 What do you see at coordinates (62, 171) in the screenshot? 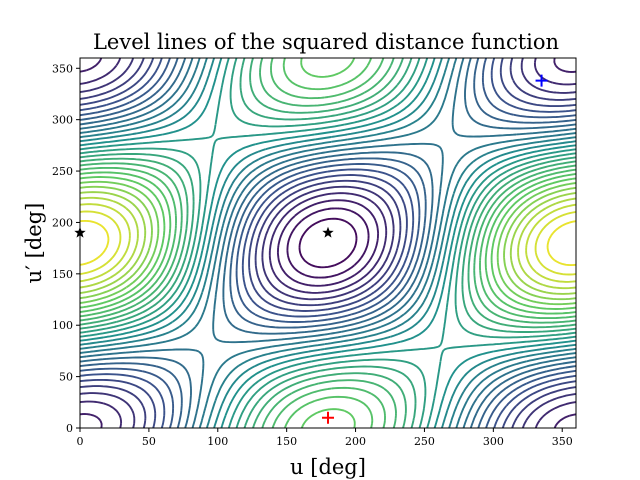
I see `y-tick-label: 250` at bounding box center [62, 171].